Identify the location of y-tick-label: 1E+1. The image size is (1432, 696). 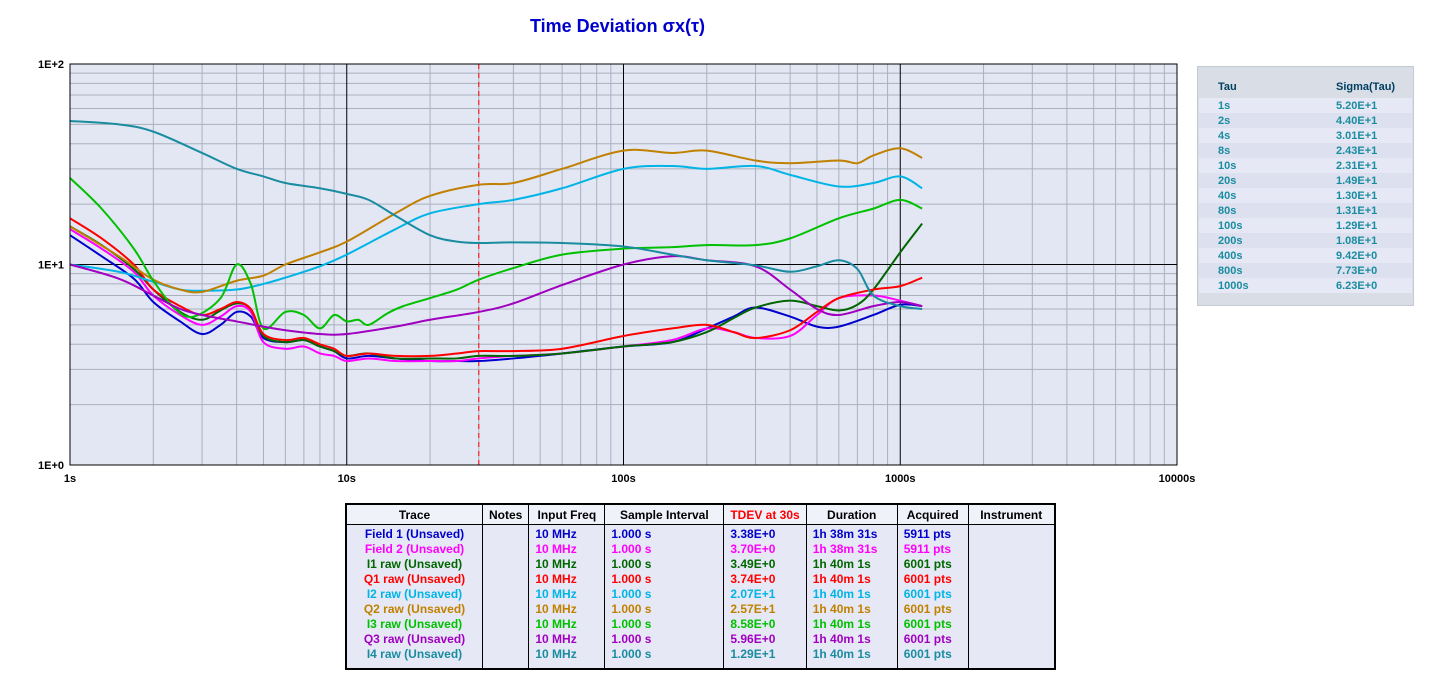
(51, 266).